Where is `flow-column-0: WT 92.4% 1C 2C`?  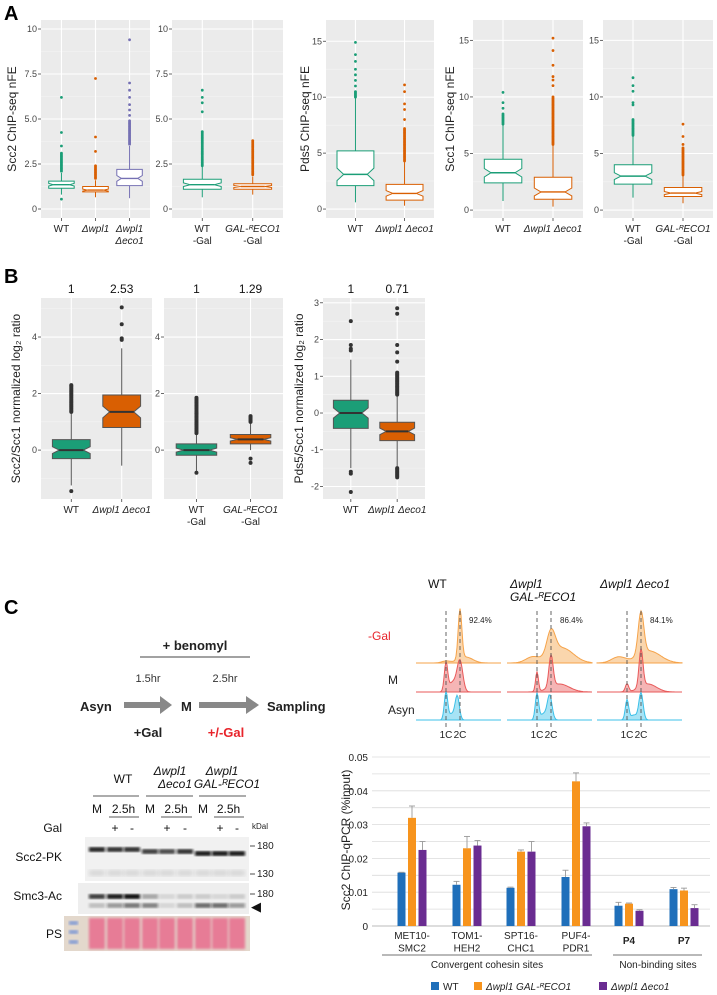
flow-column-0: WT 92.4% 1C 2C is located at coordinates (458, 659).